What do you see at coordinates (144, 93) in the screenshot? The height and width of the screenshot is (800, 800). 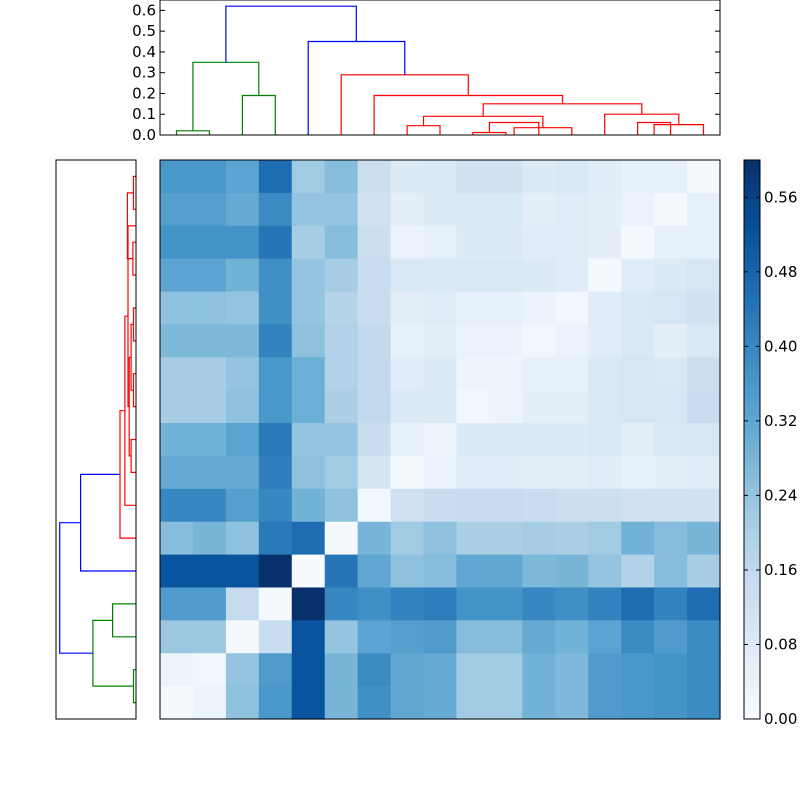 I see `top-dendrogram-tick-label: 0.2` at bounding box center [144, 93].